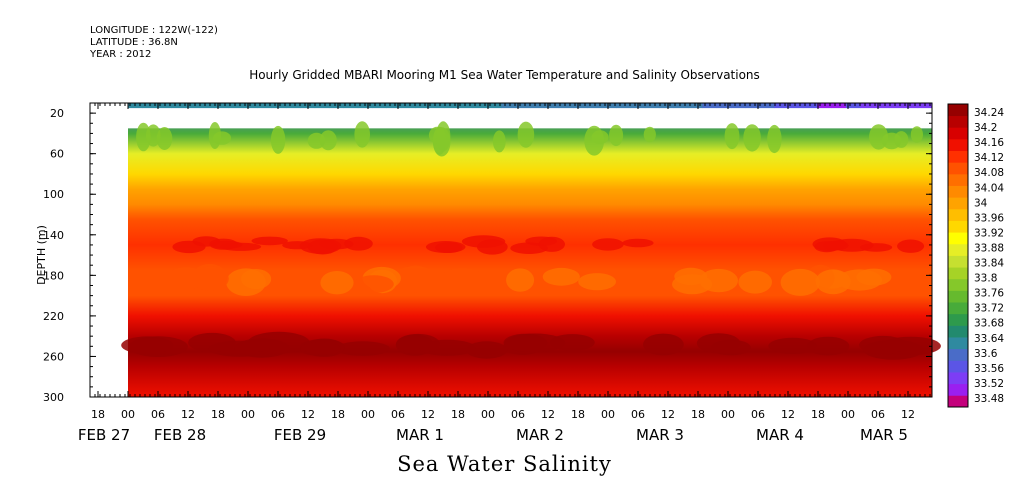 The width and height of the screenshot is (1009, 504). Describe the element at coordinates (985, 128) in the screenshot. I see `colorbar-label: 34.2` at that location.